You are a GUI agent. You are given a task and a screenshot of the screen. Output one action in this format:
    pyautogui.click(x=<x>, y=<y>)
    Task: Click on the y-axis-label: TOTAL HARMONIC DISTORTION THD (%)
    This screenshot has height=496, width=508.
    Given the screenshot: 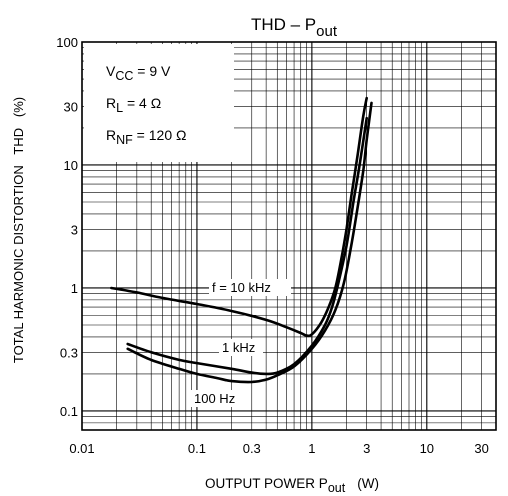 What is the action you would take?
    pyautogui.click(x=18, y=230)
    